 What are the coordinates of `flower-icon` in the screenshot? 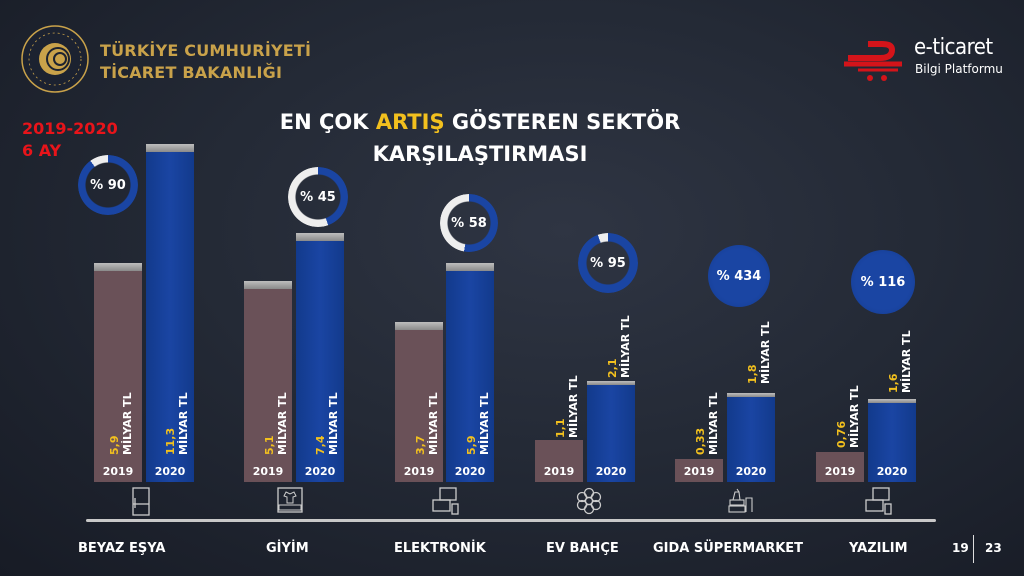 It's located at (589, 501).